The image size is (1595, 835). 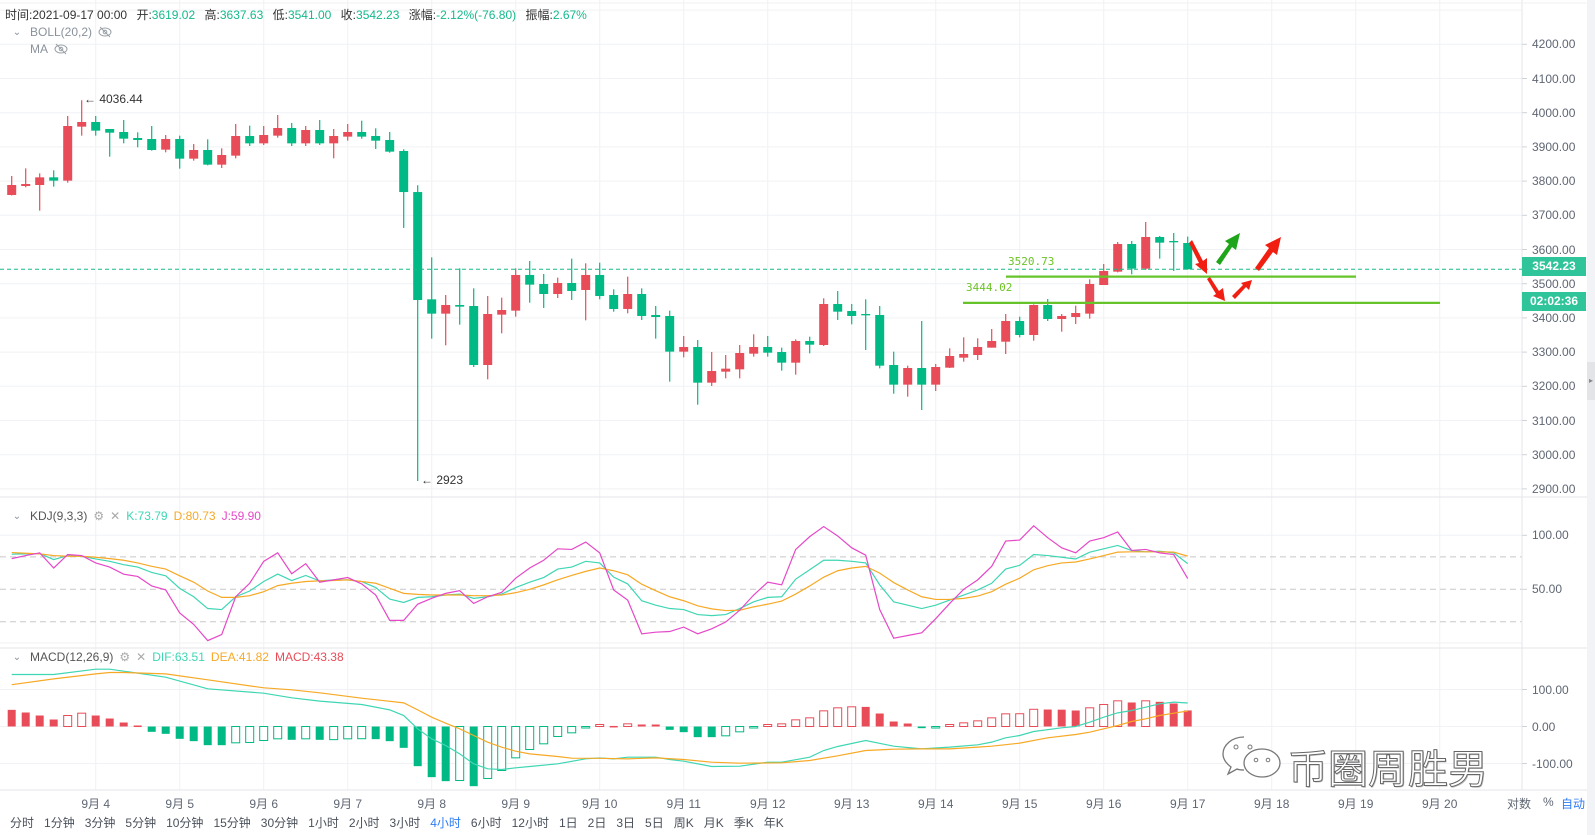 What do you see at coordinates (1548, 802) in the screenshot?
I see `percent-scale-toggle: %` at bounding box center [1548, 802].